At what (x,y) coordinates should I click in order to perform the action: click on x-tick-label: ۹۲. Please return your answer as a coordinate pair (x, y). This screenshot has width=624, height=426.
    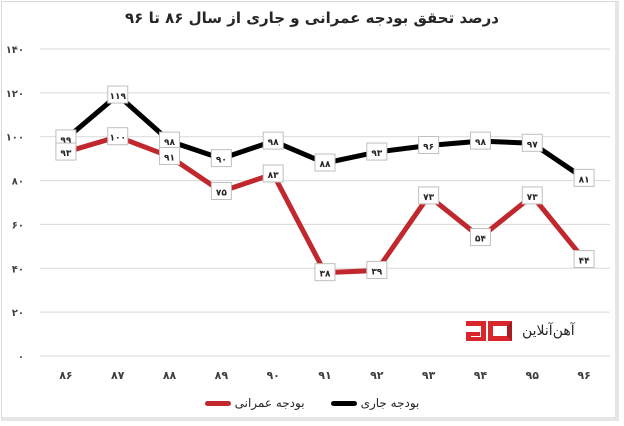
    Looking at the image, I should click on (377, 375).